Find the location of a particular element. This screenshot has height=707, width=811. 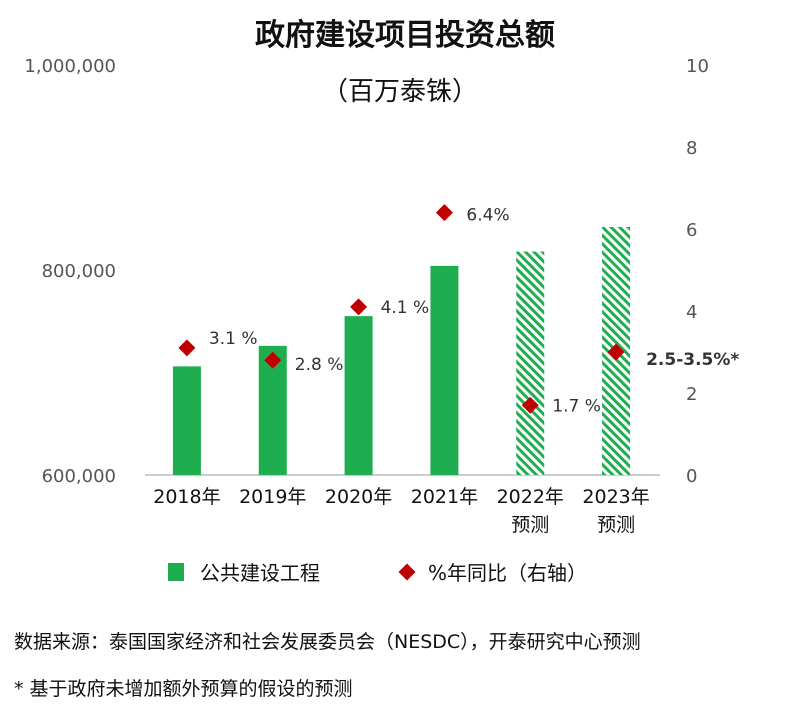

legend-bar-swatch is located at coordinates (176, 572).